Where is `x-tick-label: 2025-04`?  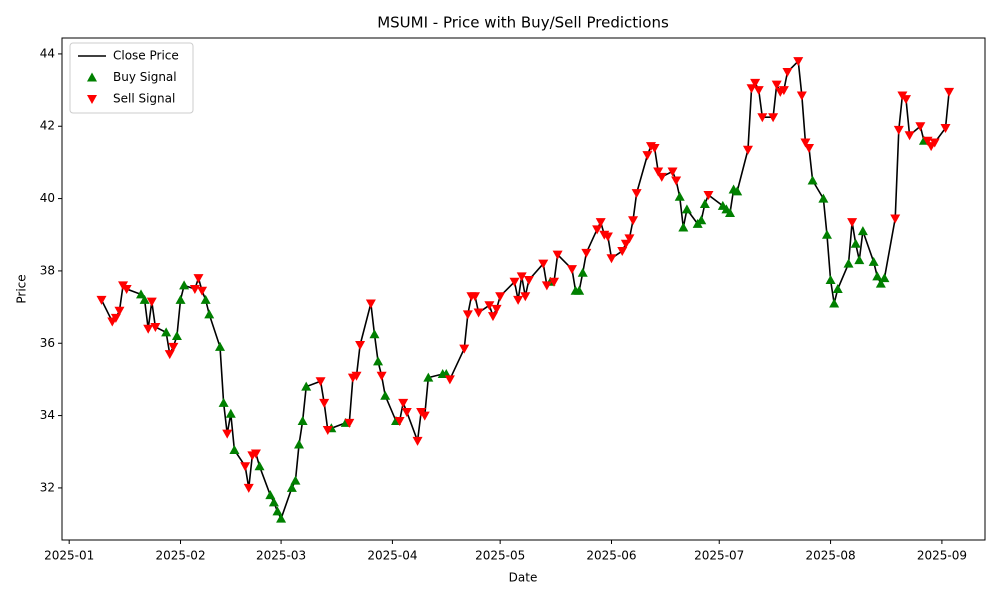 x-tick-label: 2025-04 is located at coordinates (392, 556).